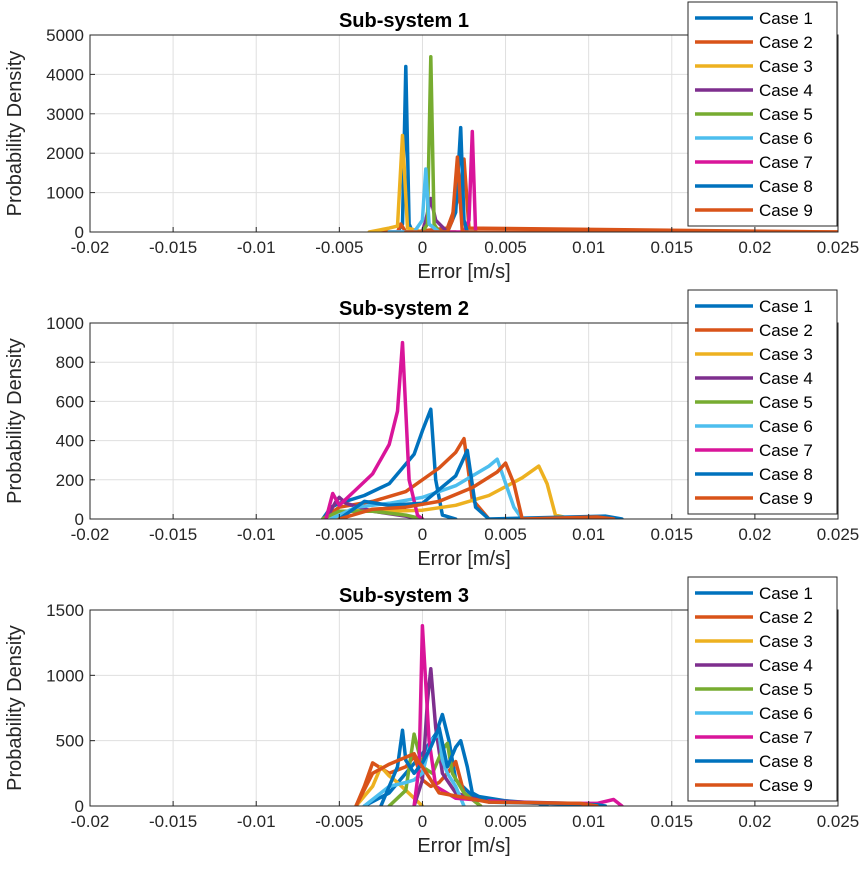 The width and height of the screenshot is (865, 869). Describe the element at coordinates (65, 610) in the screenshot. I see `y-tick-label: 1500` at that location.